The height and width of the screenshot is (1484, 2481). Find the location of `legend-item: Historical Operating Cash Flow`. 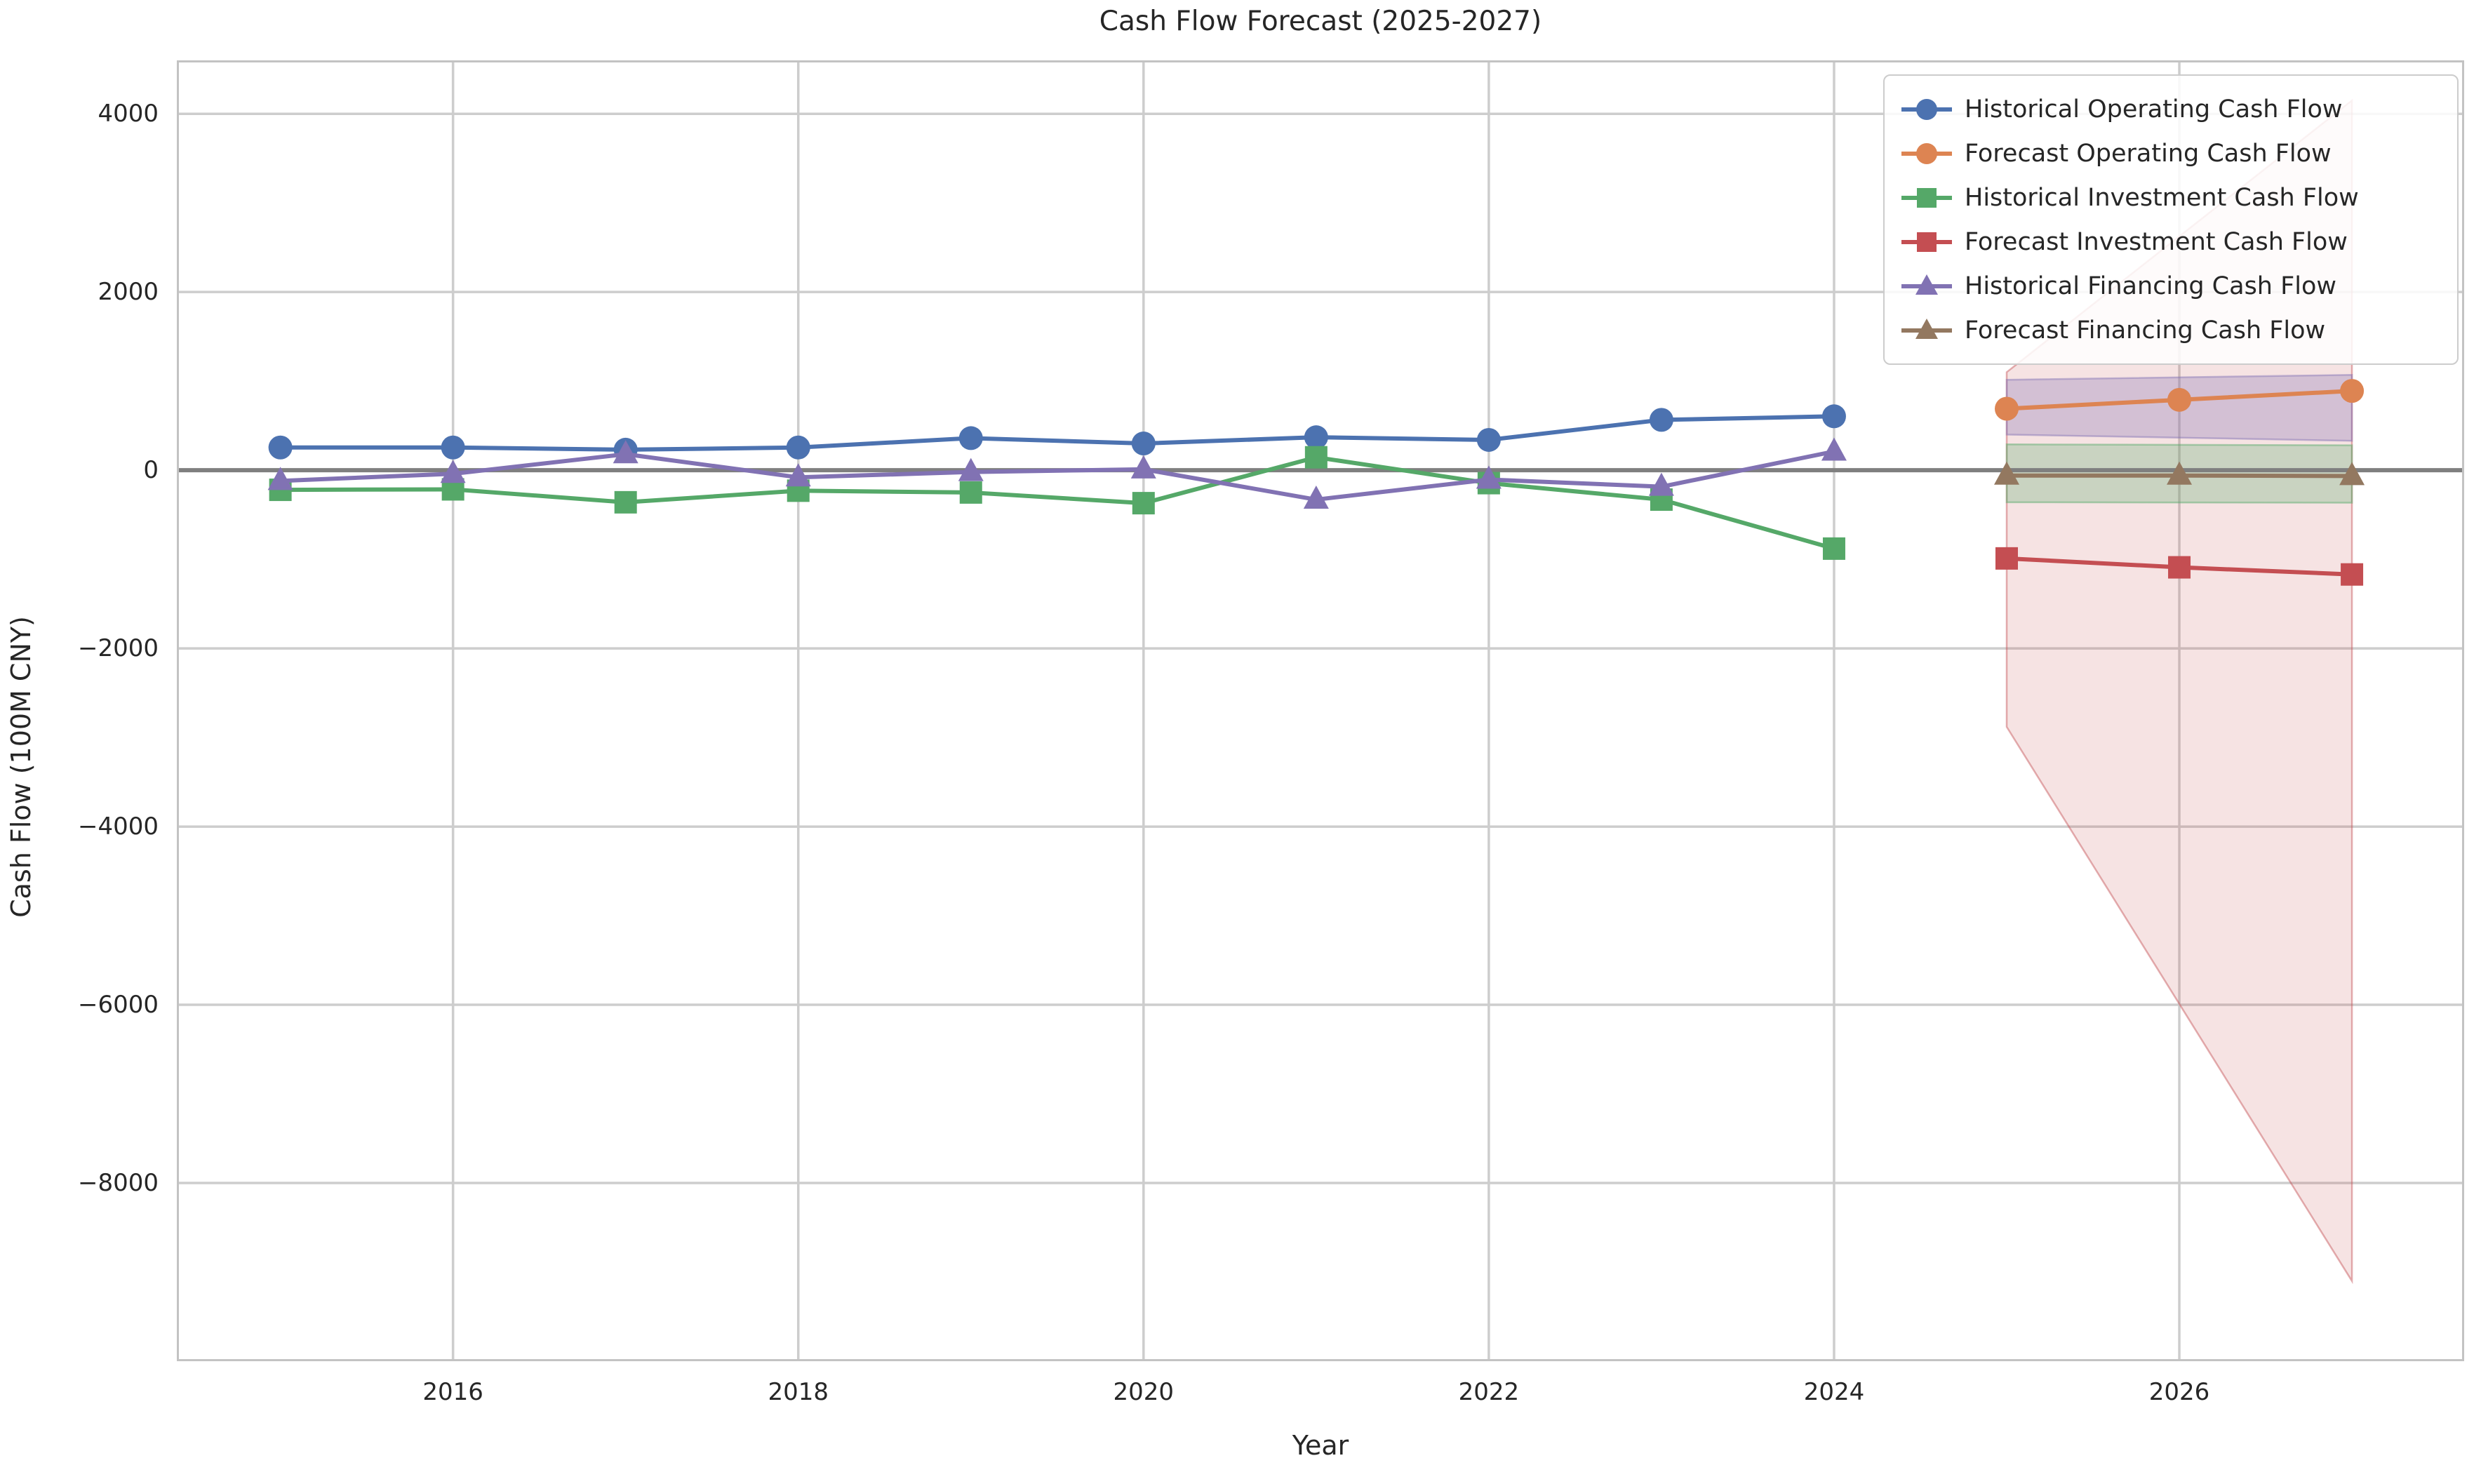

legend-item: Historical Operating Cash Flow is located at coordinates (2171, 109).